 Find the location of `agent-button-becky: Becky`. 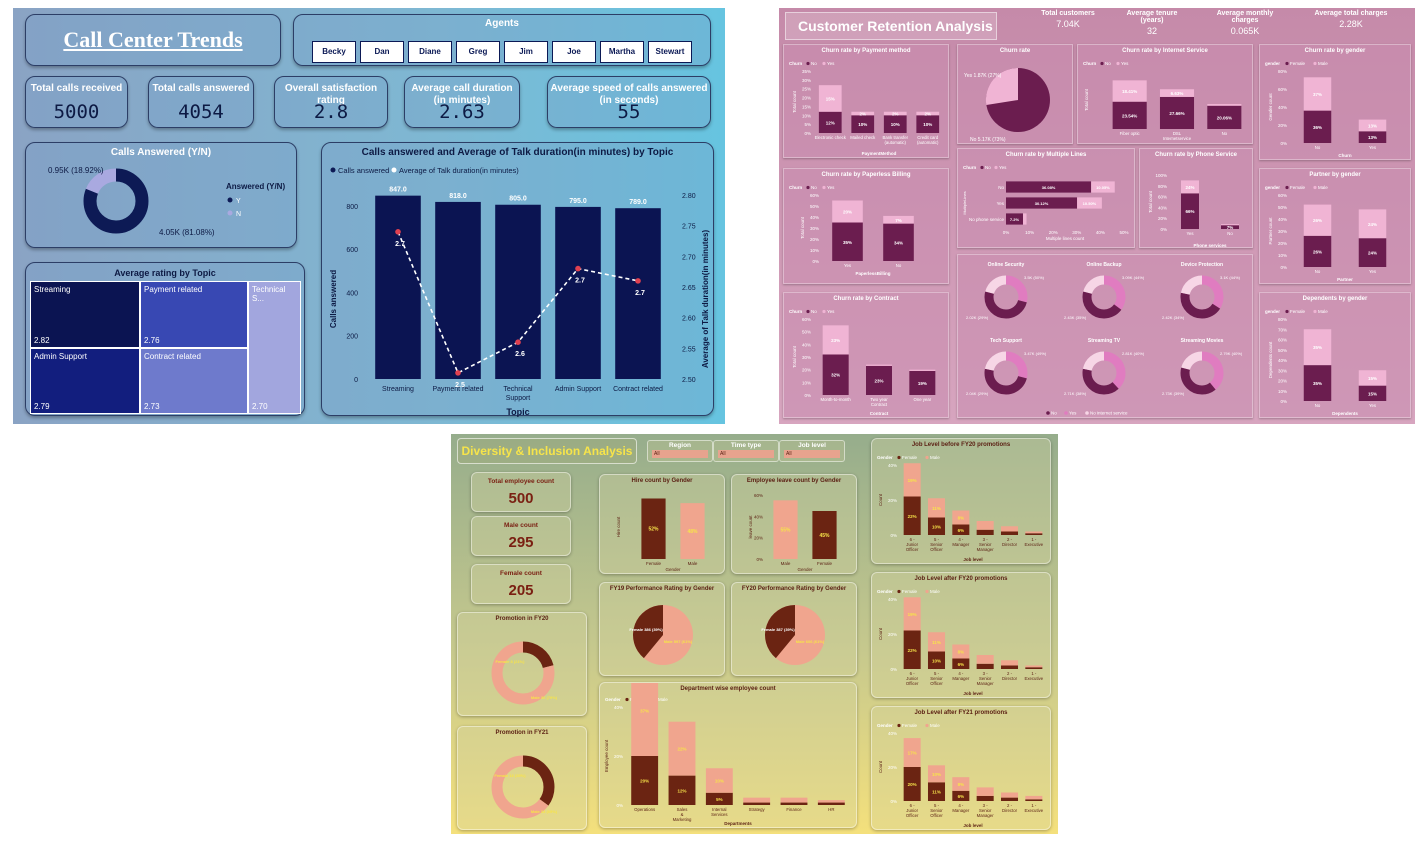

agent-button-becky: Becky is located at coordinates (334, 52).